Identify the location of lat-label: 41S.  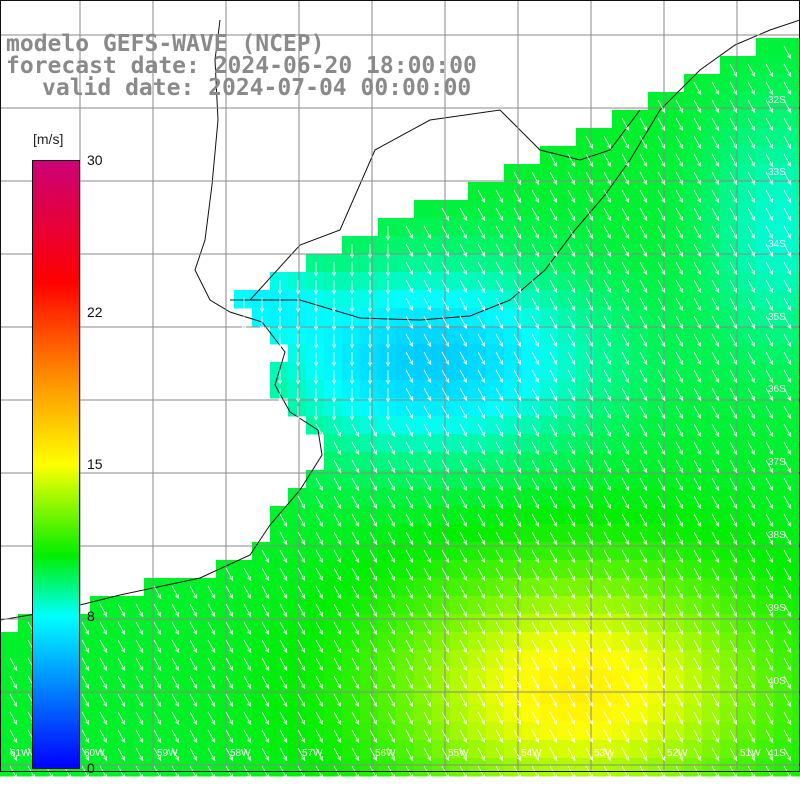
(777, 753).